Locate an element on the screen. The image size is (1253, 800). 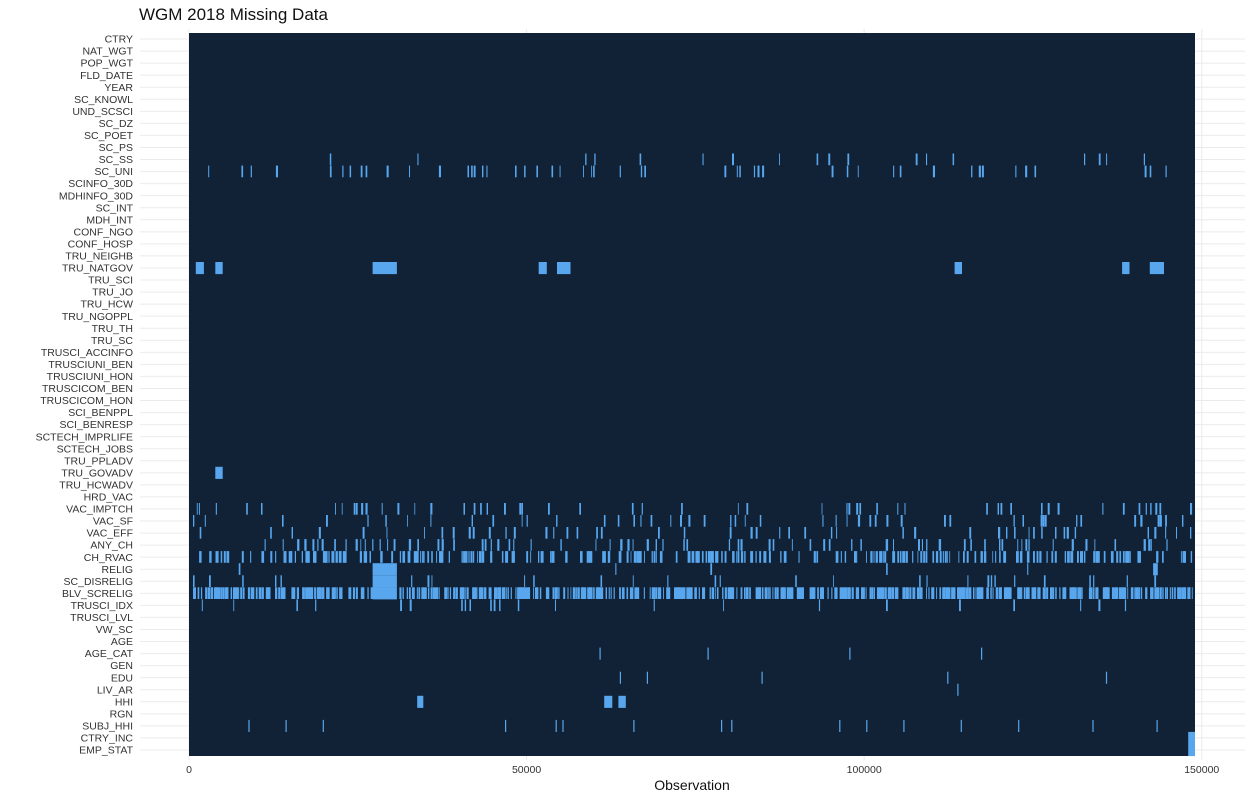
x-tick-label: 100000 is located at coordinates (864, 770).